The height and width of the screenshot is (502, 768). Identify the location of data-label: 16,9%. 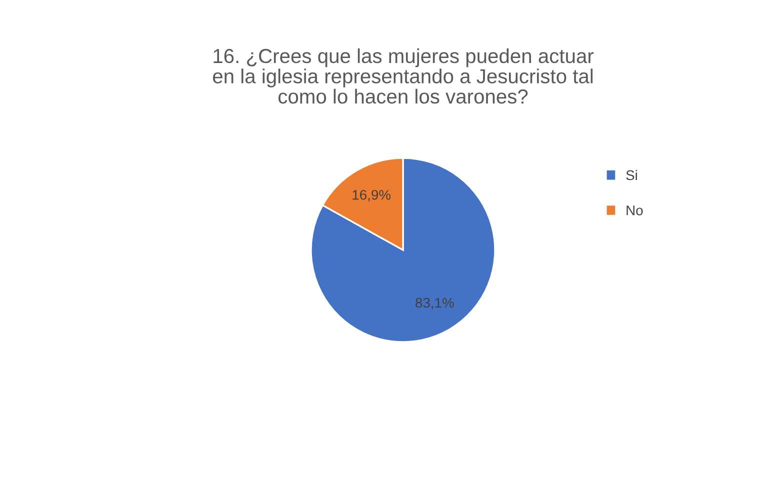
(371, 196).